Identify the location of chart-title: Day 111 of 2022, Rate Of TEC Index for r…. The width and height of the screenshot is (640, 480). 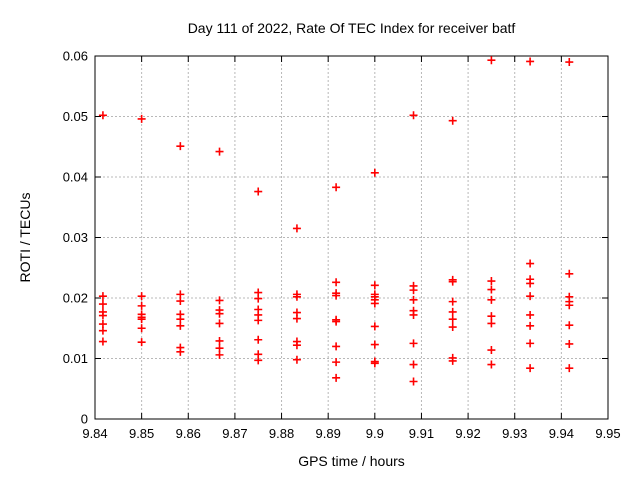
(352, 28).